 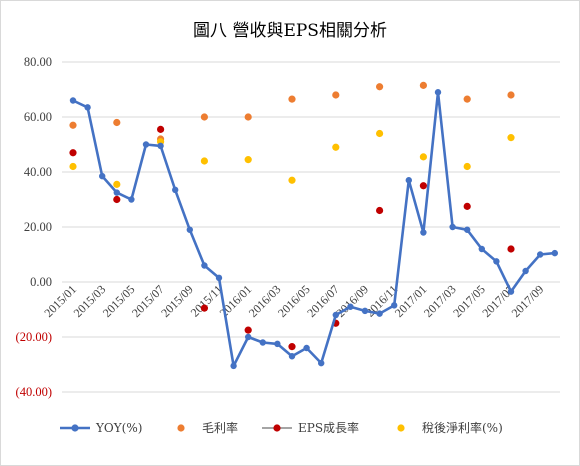 What do you see at coordinates (38, 227) in the screenshot?
I see `y-tick-label: 20.00` at bounding box center [38, 227].